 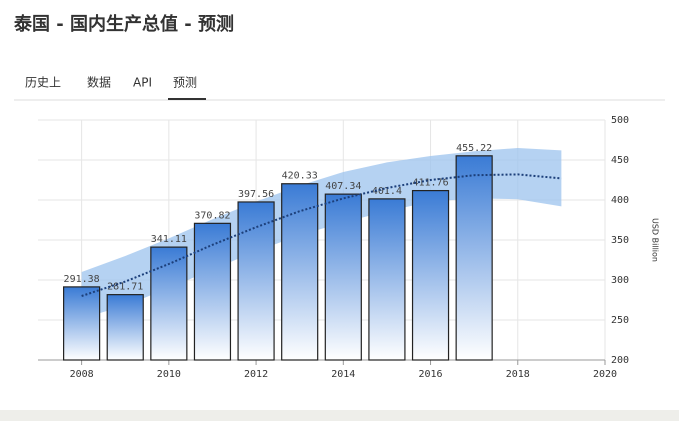 I want to click on y-tick-label: 300, so click(x=620, y=280).